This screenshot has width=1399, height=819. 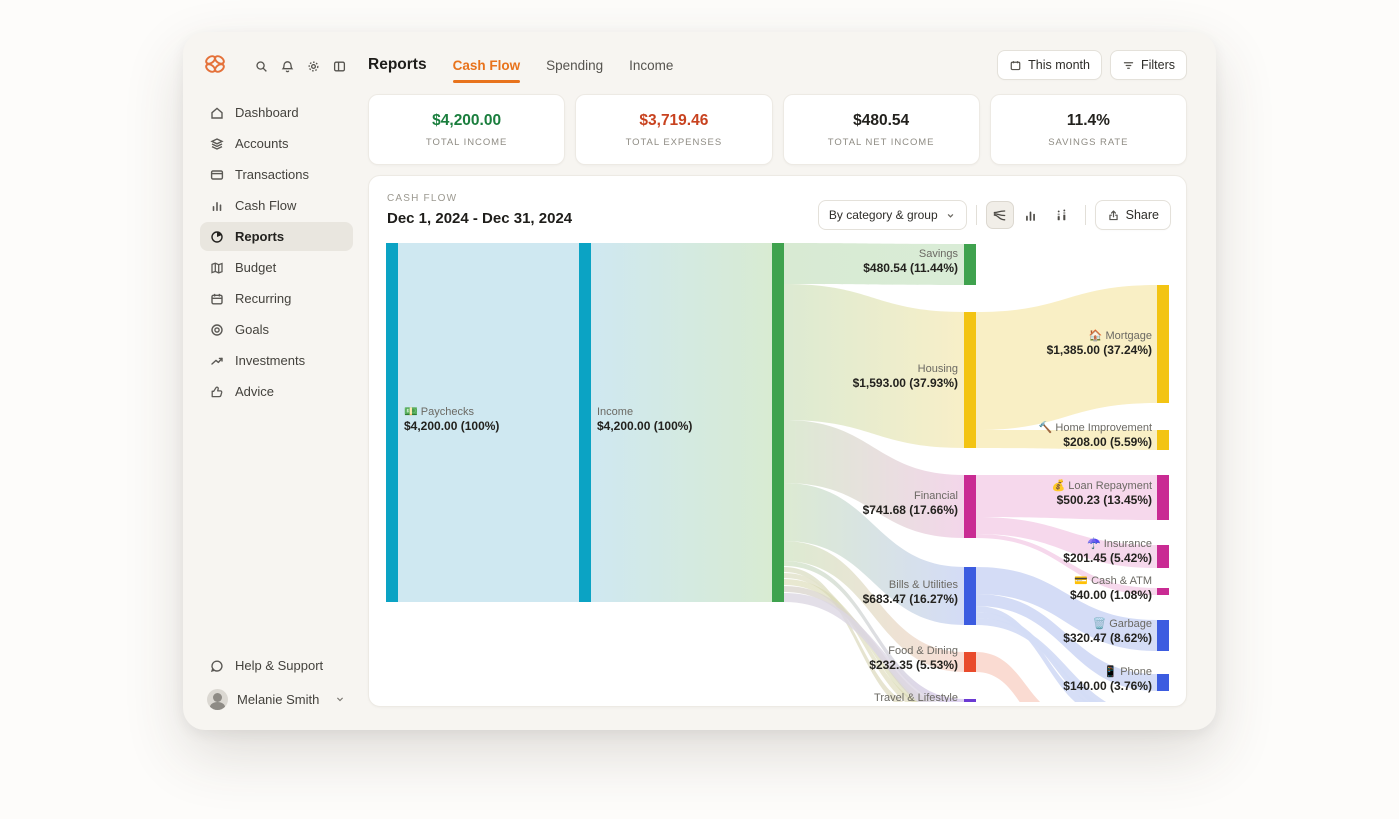 I want to click on sidebar-item-budget: Budget, so click(x=276, y=267).